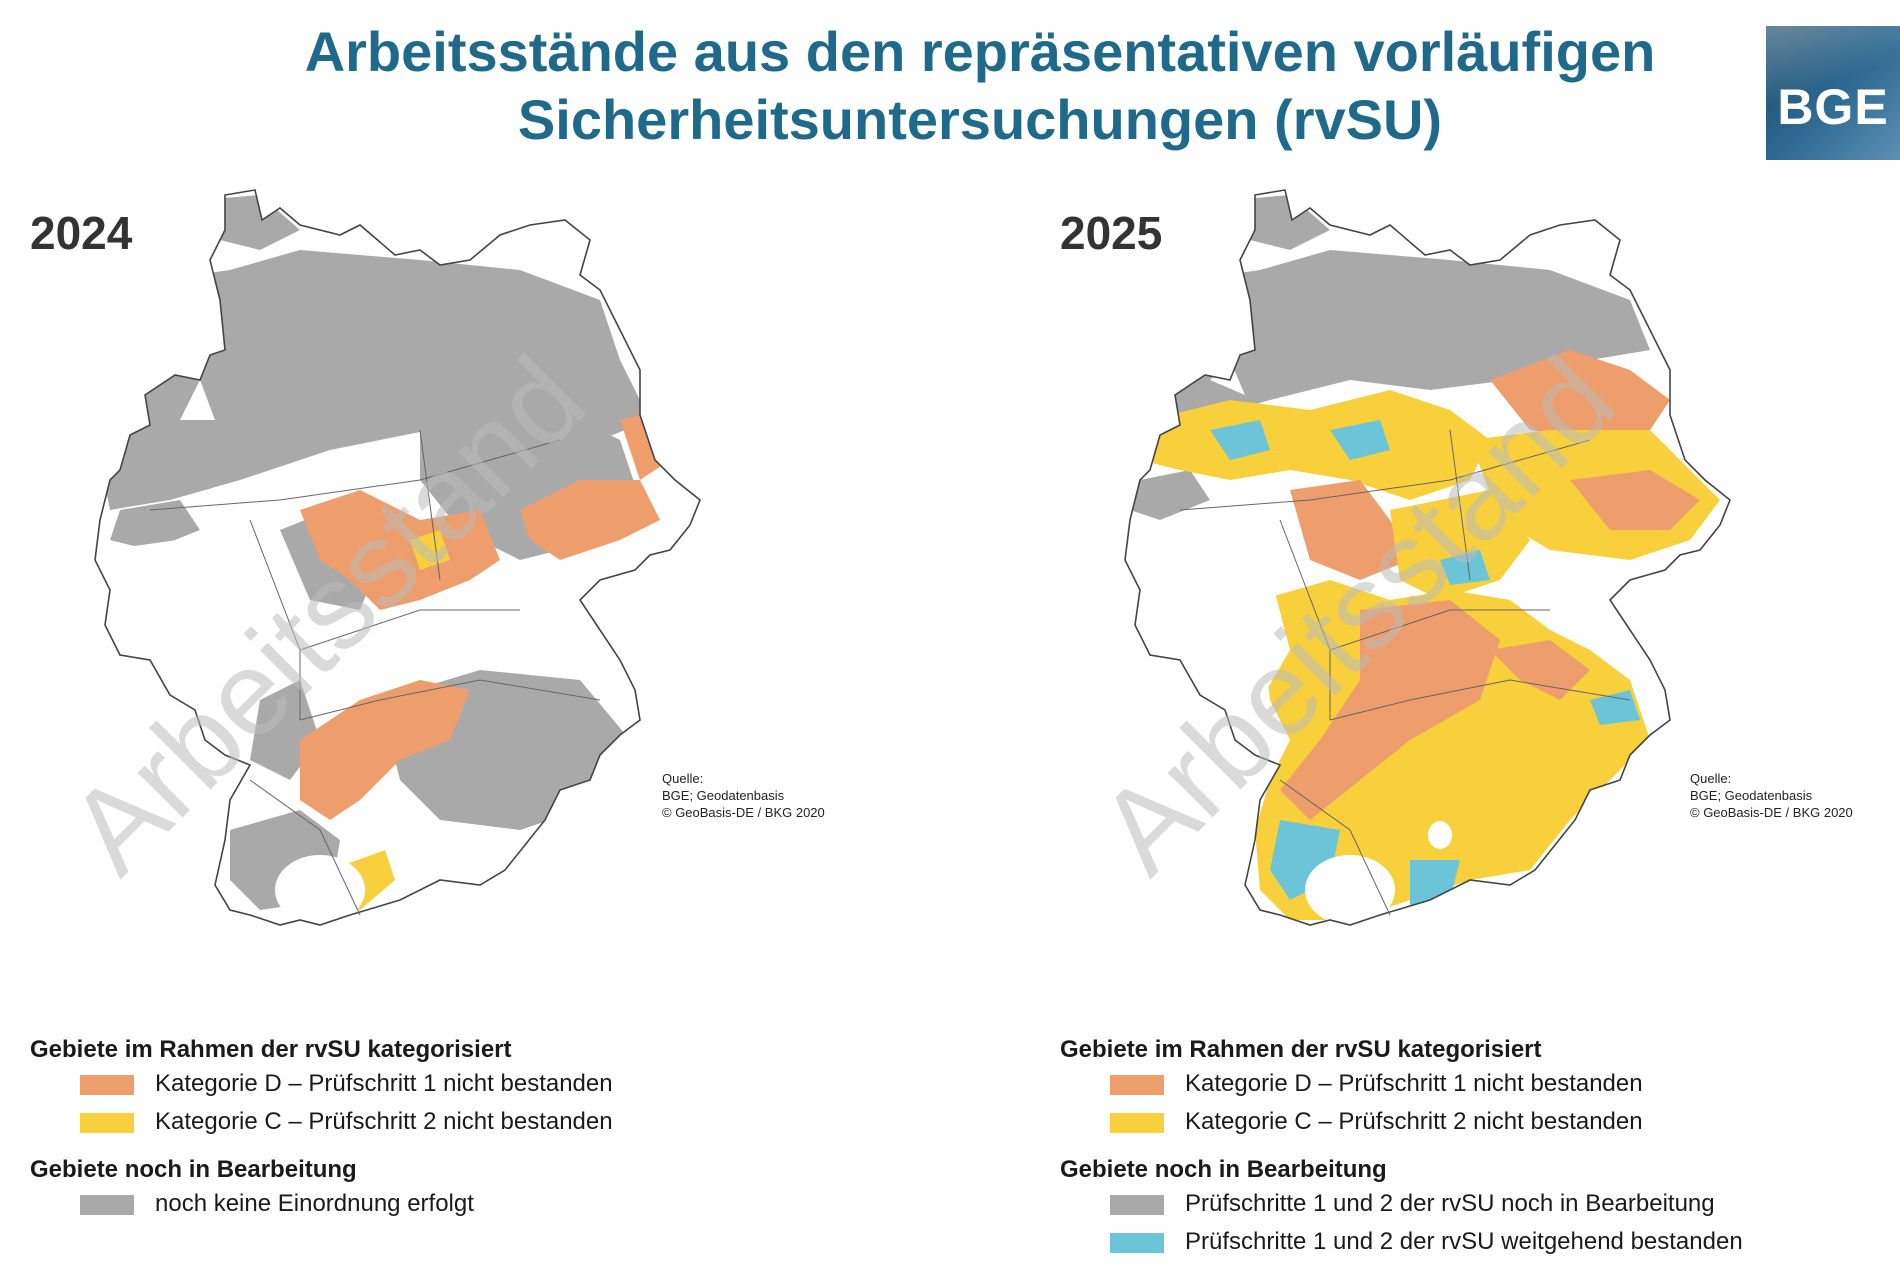 The height and width of the screenshot is (1285, 1900). I want to click on legend-label: noch keine Einordnung erfolgt, so click(314, 1203).